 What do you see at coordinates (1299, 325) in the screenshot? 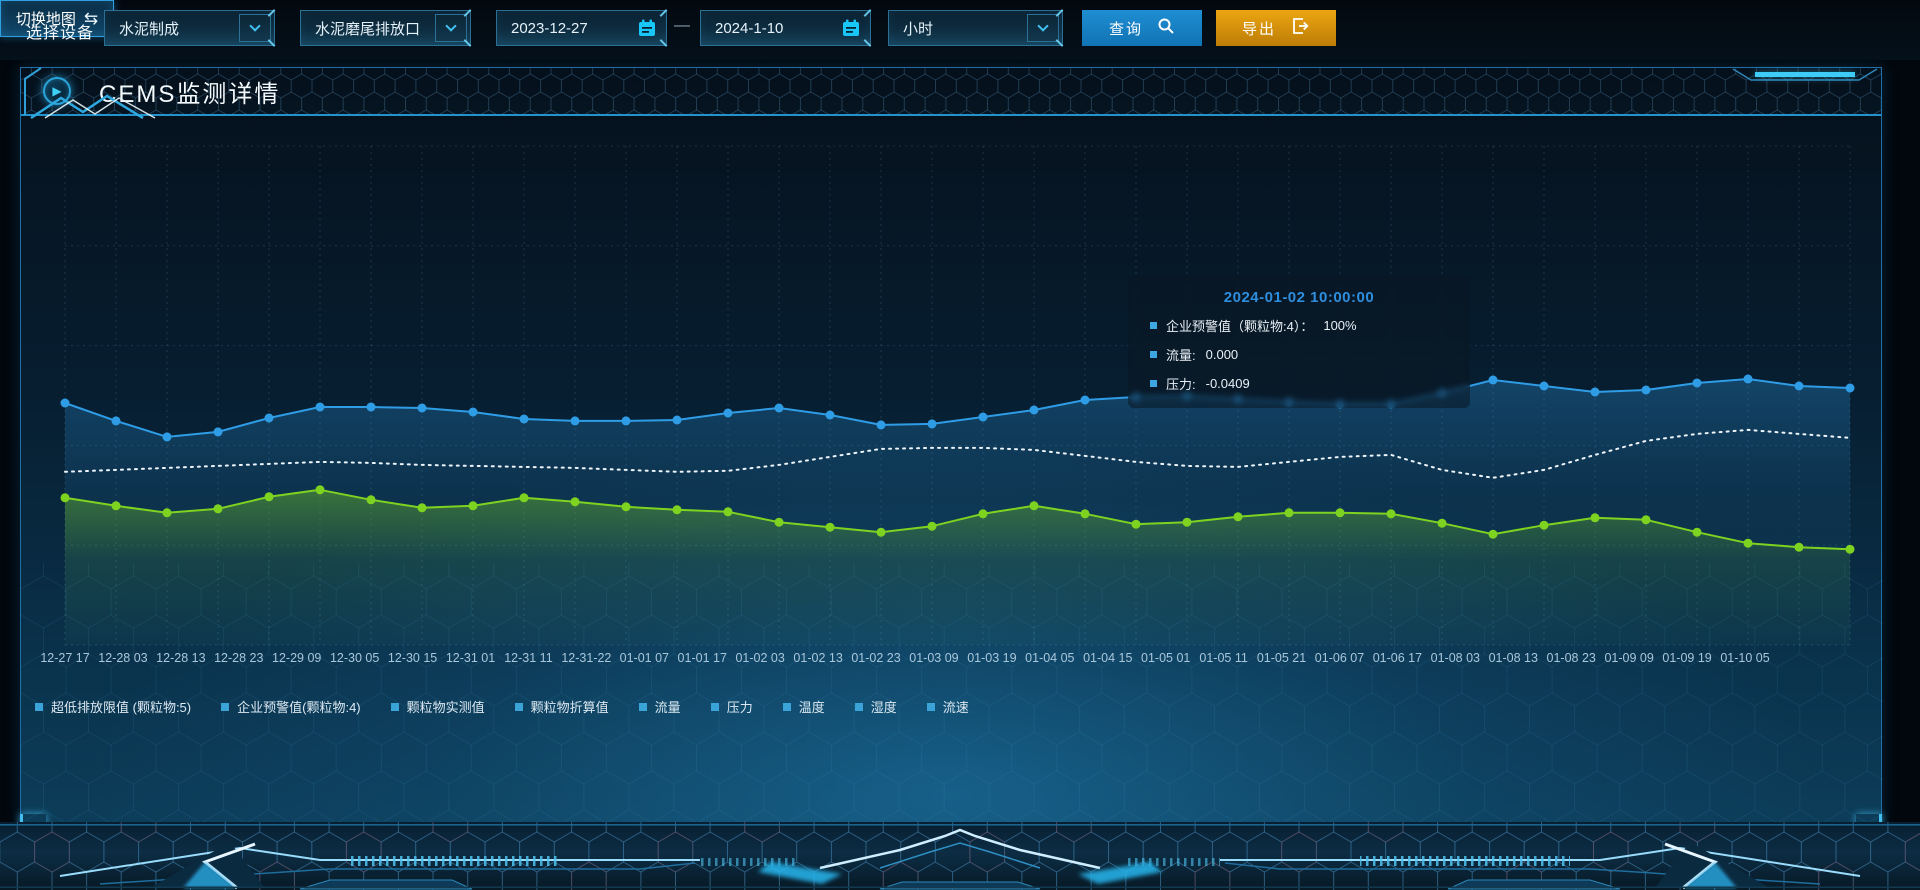
I see `tooltip-row: 企业预警值（颗粒物:4）： 100%` at bounding box center [1299, 325].